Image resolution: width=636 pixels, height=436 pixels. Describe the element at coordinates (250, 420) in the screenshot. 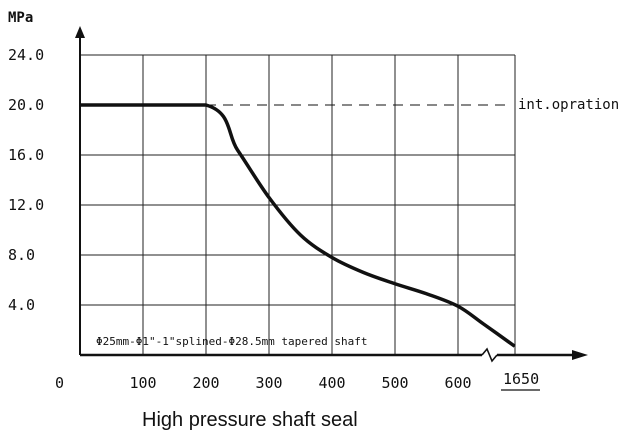

I see `chart-title: High pressure shaft seal` at that location.